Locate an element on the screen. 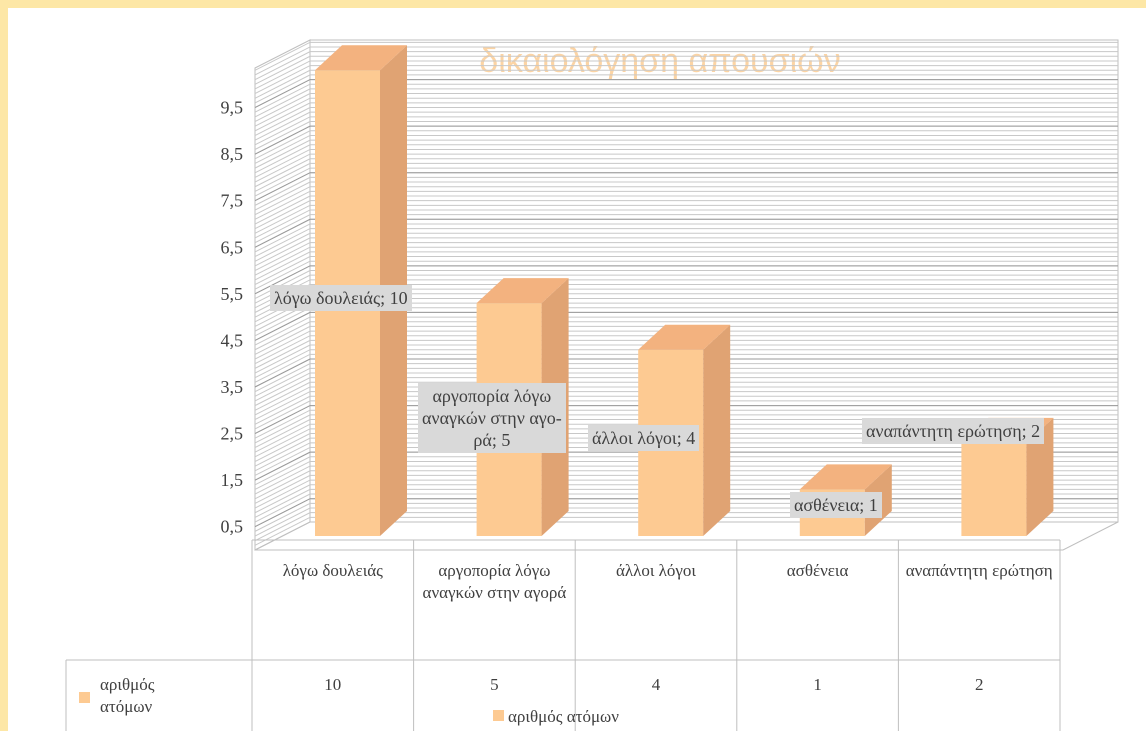 The width and height of the screenshot is (1146, 731). y-tick-label: 0,5 is located at coordinates (232, 527).